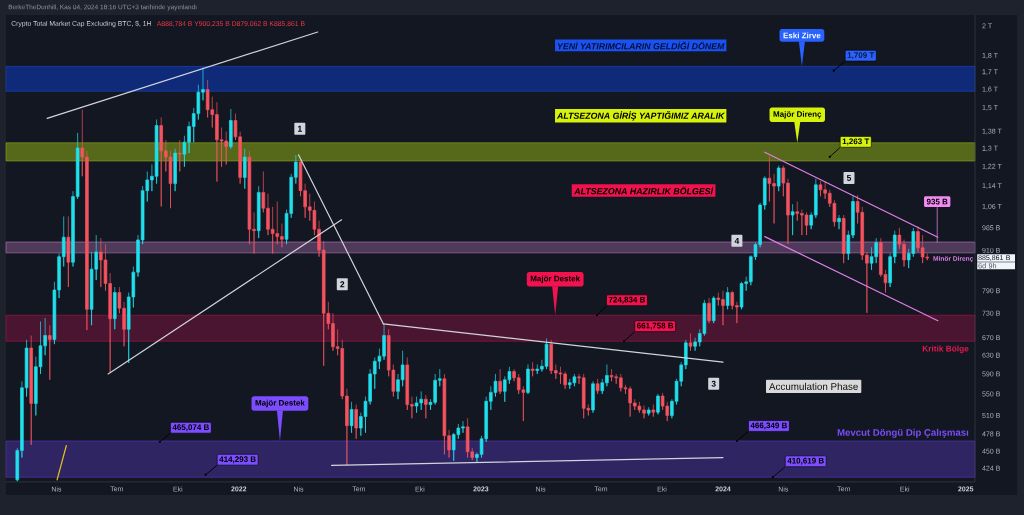 The image size is (1024, 515). Describe the element at coordinates (342, 284) in the screenshot. I see `annotation: 2` at that location.